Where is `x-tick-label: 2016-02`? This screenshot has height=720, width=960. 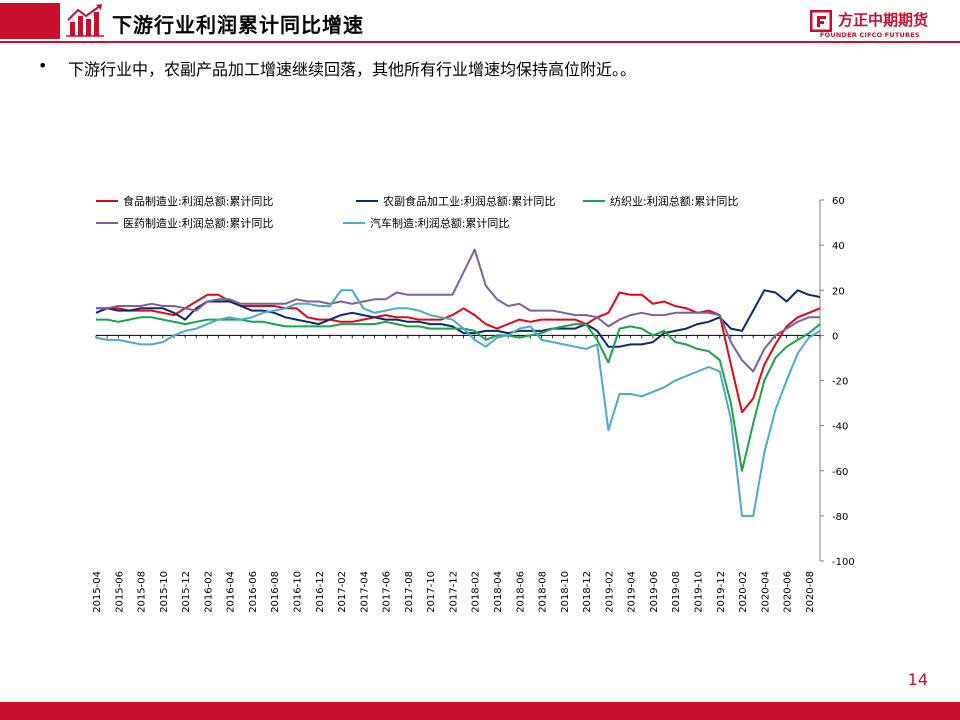
x-tick-label: 2016-02 is located at coordinates (208, 592).